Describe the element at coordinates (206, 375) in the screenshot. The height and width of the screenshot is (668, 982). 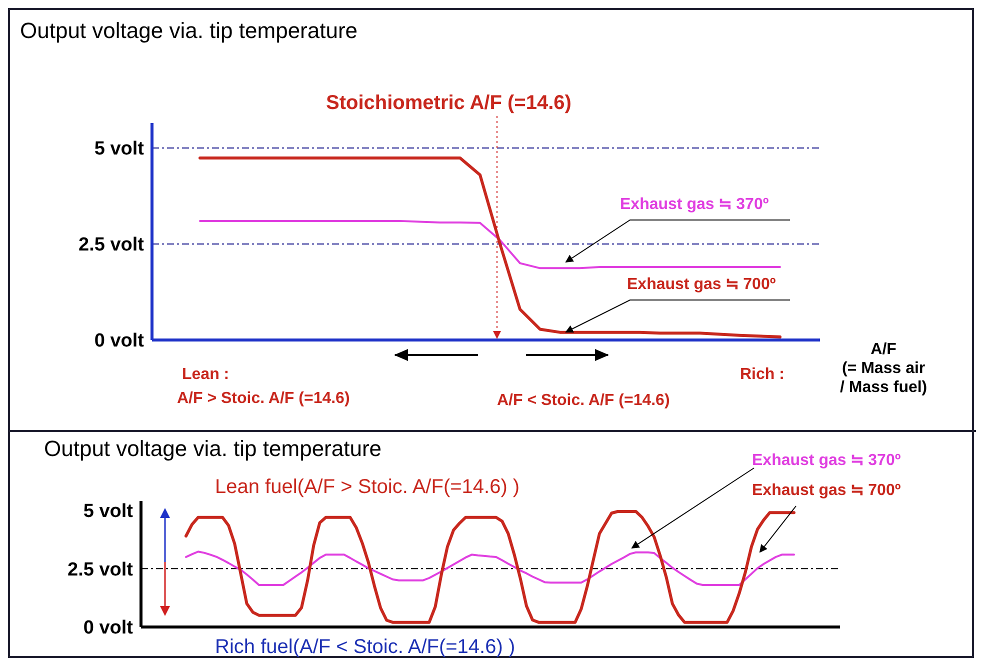
I see `text: Lean :` at that location.